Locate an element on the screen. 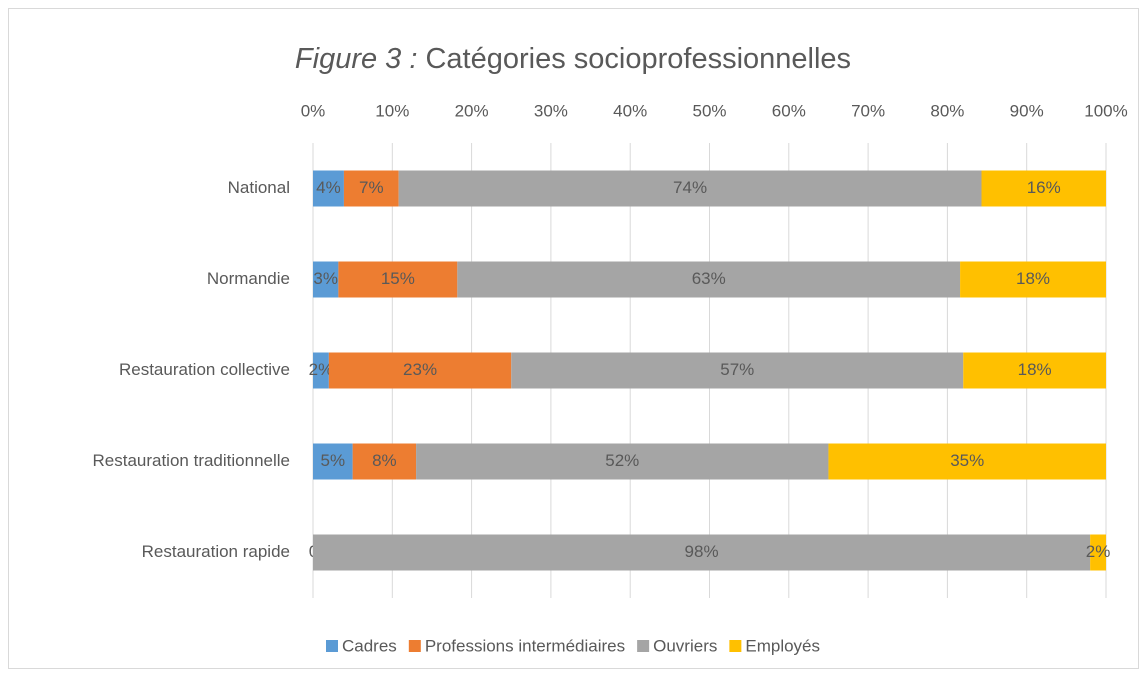 The image size is (1147, 675). y-tick-label: Restauration traditionnelle is located at coordinates (191, 460).